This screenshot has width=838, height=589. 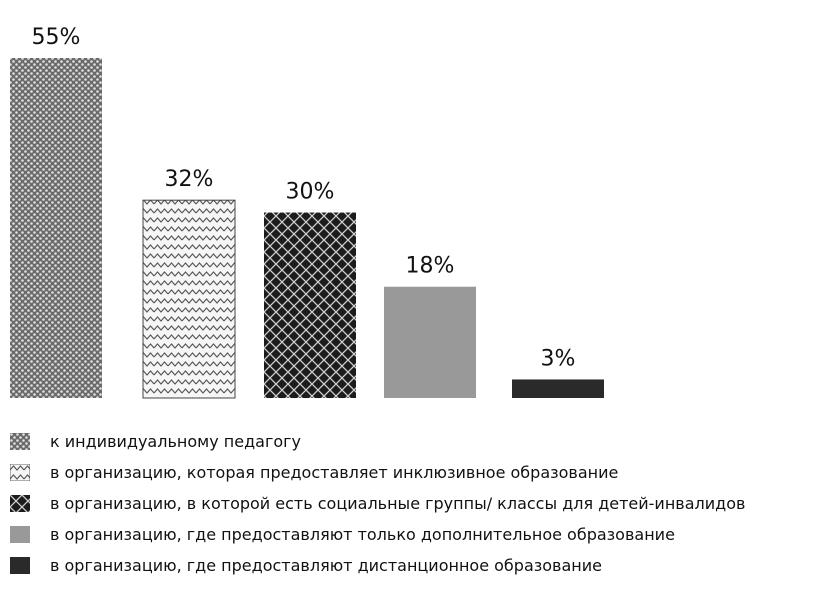 I want to click on legend-item: к индивидуальному педагогу, so click(x=424, y=441).